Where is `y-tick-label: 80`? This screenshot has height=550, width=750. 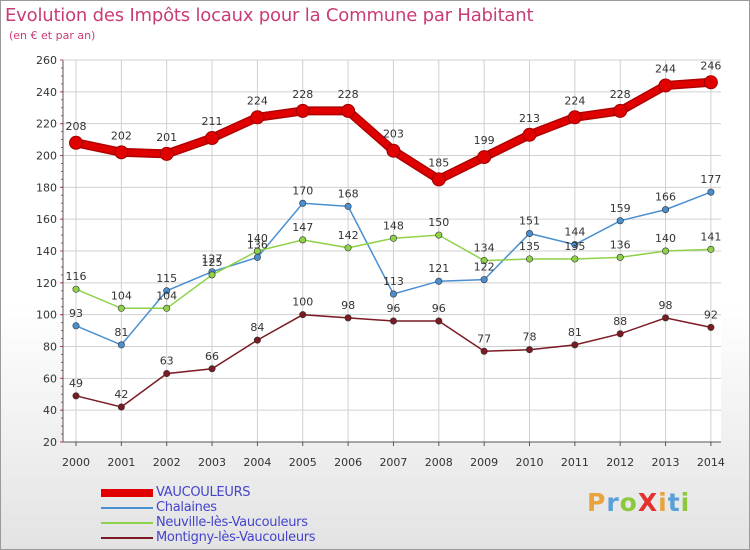
y-tick-label: 80 is located at coordinates (50, 347).